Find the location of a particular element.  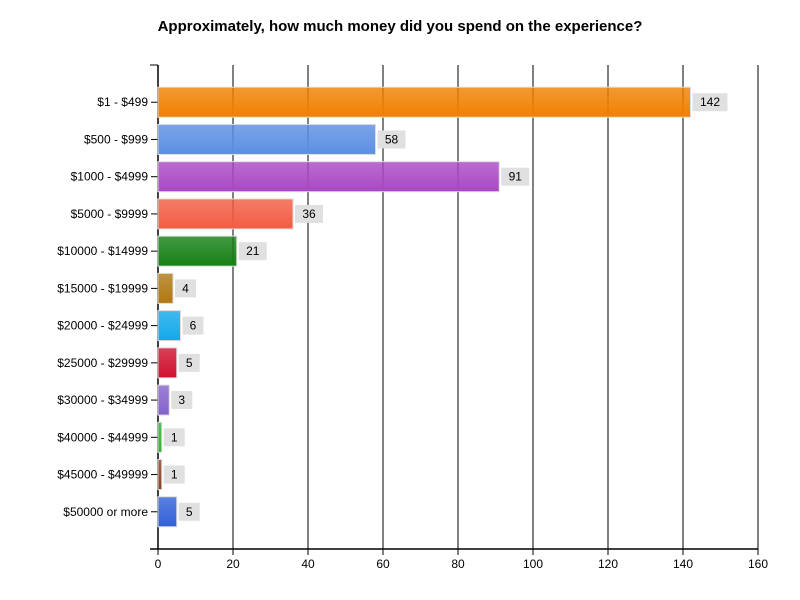

x-tick-label: 40 is located at coordinates (308, 564).